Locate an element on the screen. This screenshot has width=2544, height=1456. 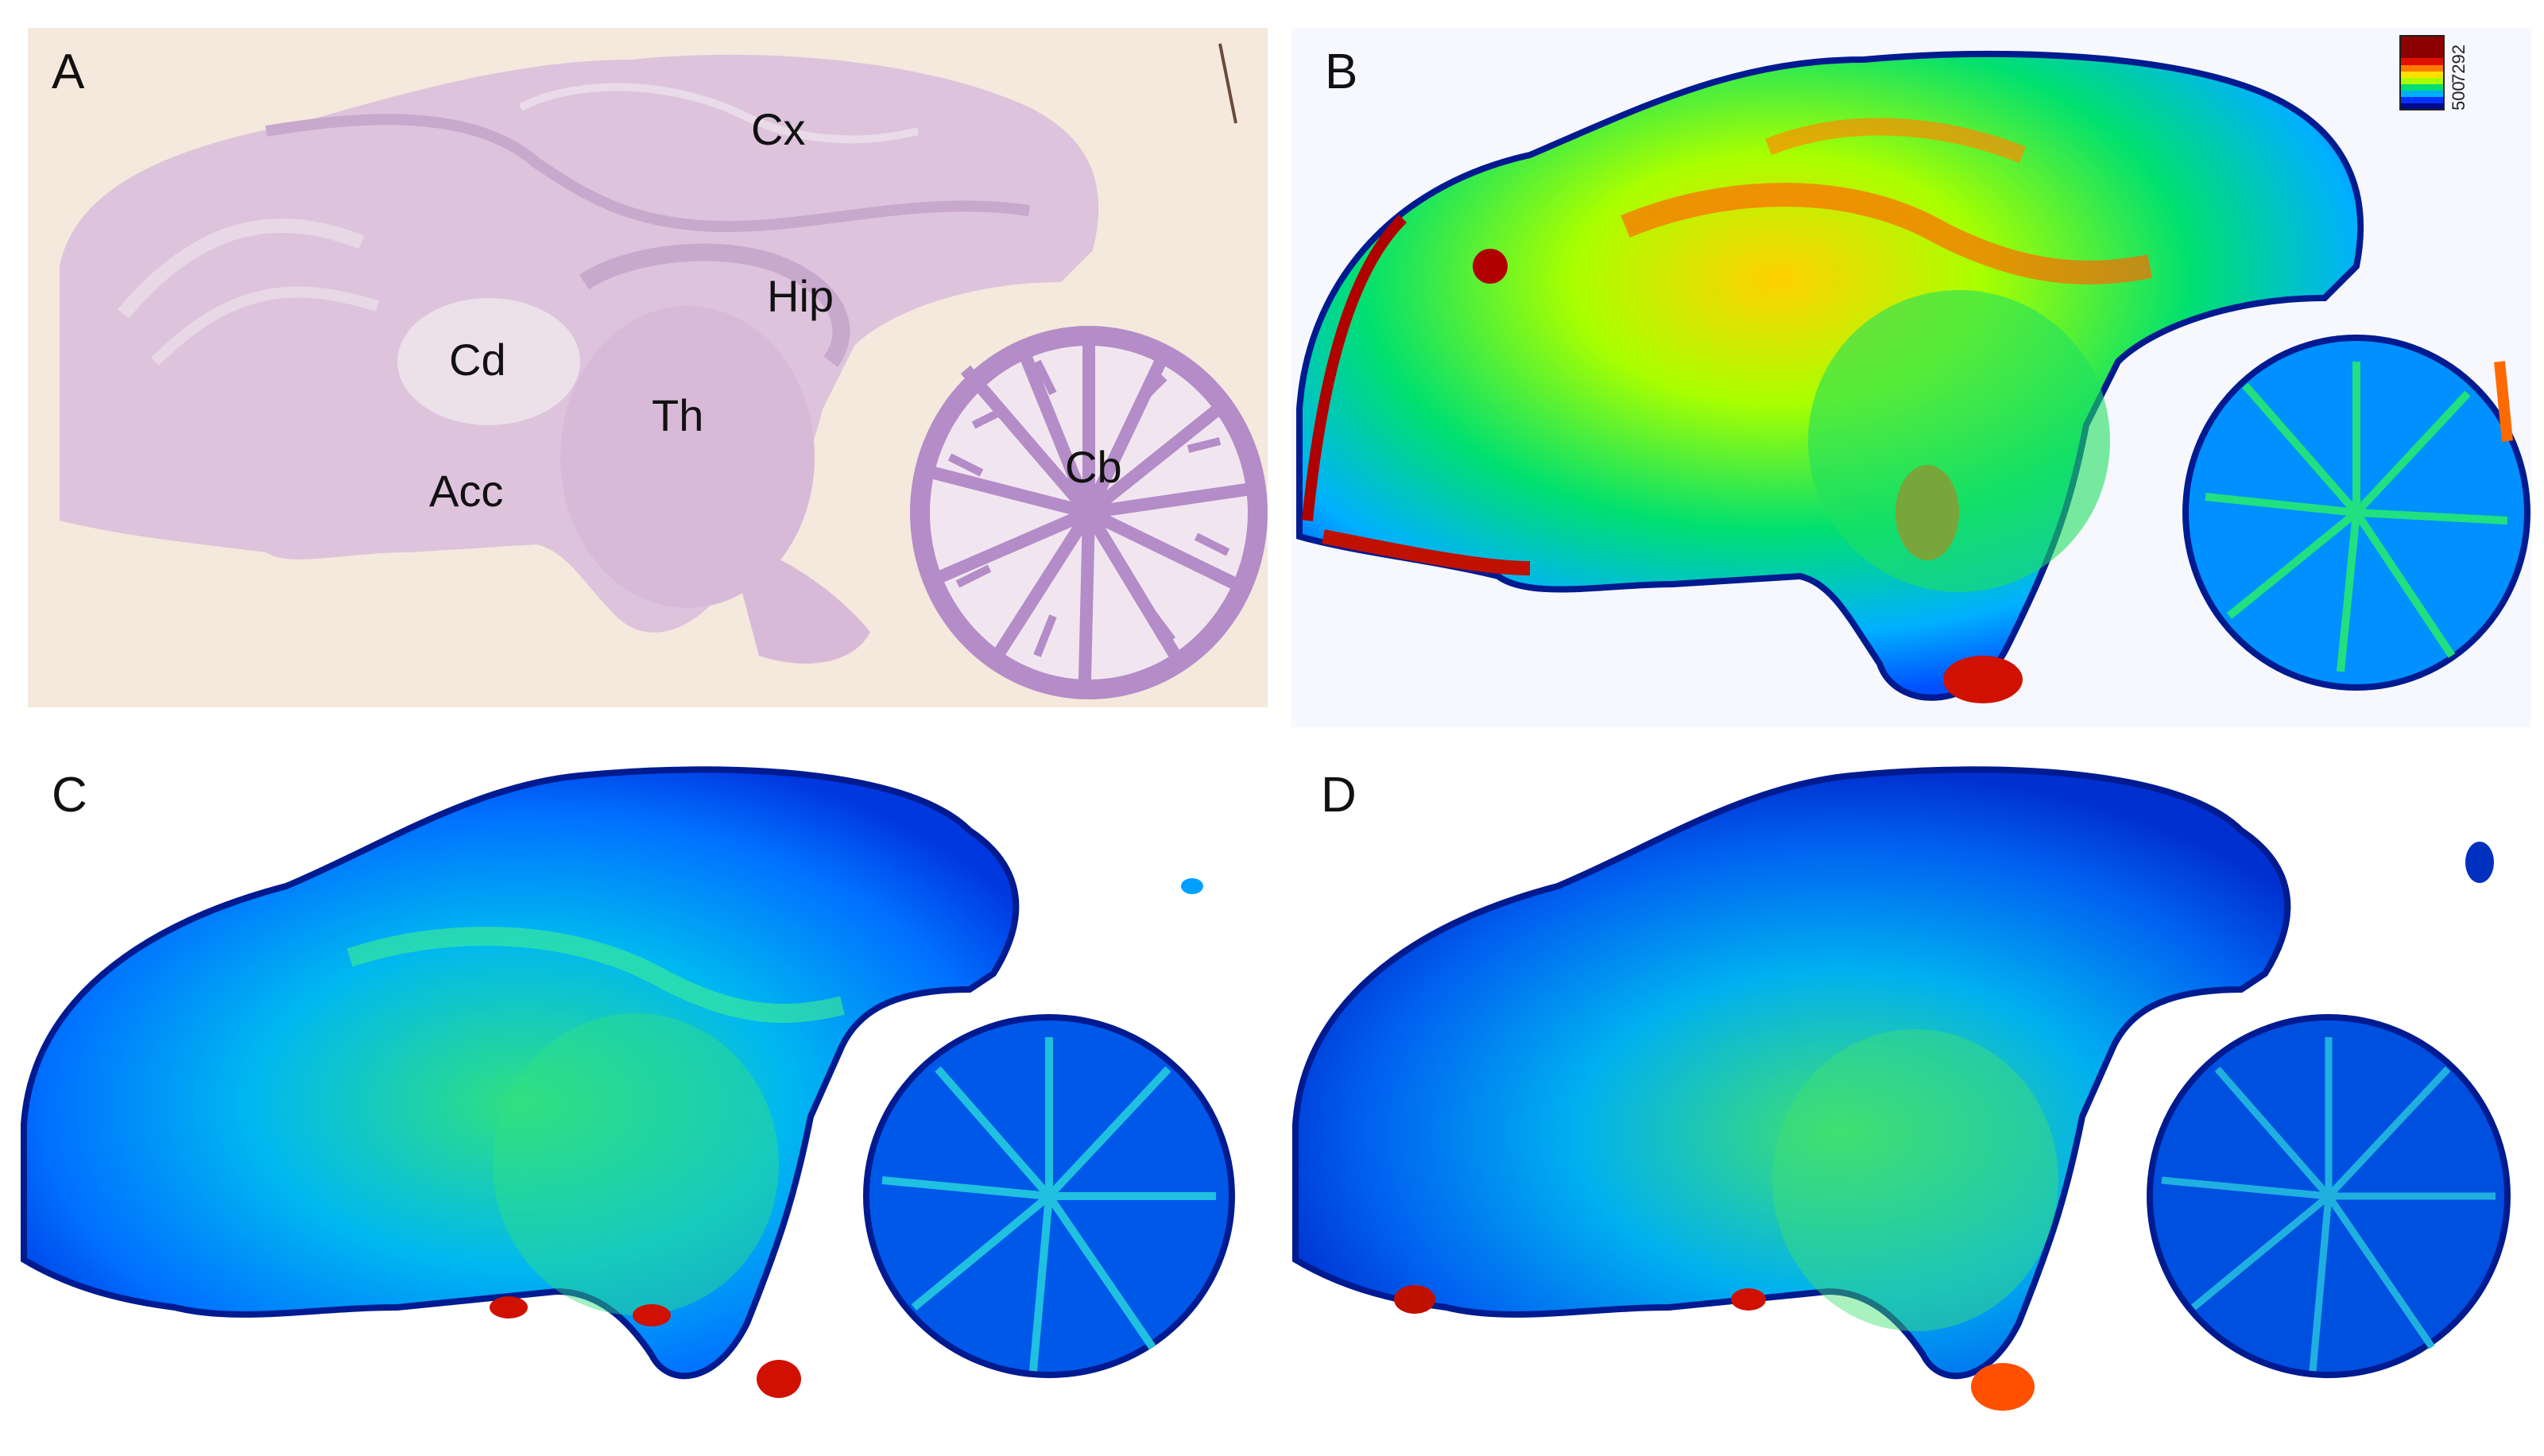
caudate-region is located at coordinates (488, 361).